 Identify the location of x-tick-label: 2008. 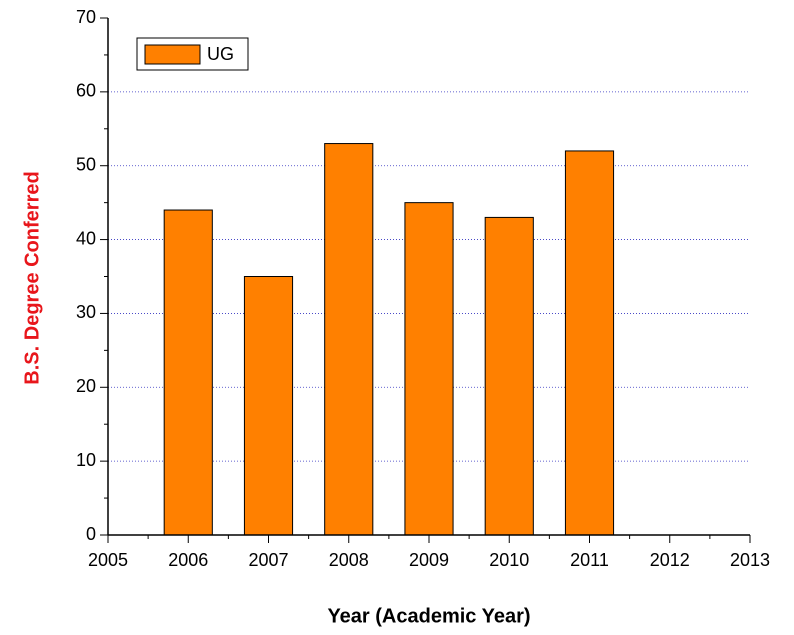
(349, 560).